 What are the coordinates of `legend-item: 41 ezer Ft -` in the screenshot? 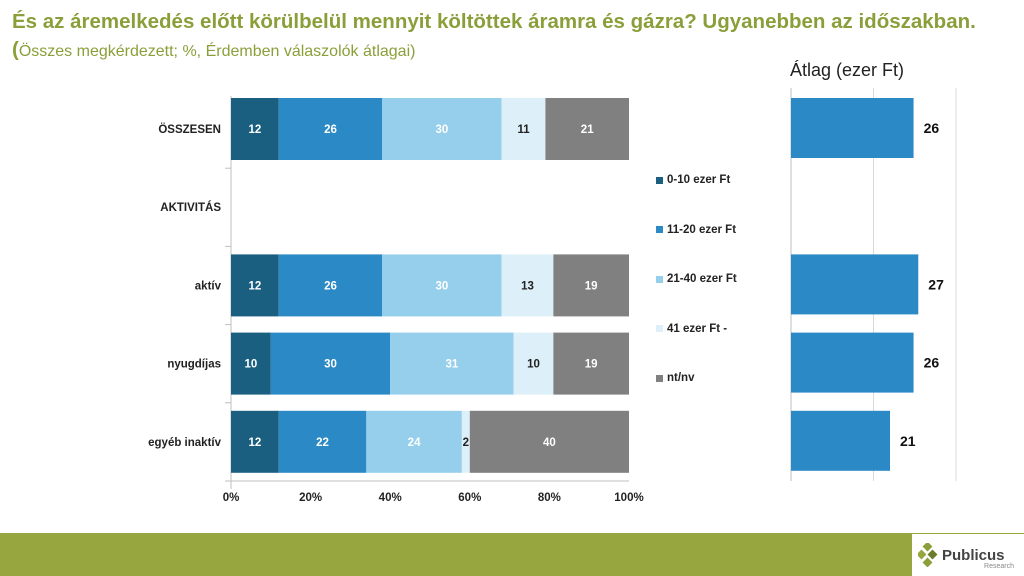 It's located at (691, 329).